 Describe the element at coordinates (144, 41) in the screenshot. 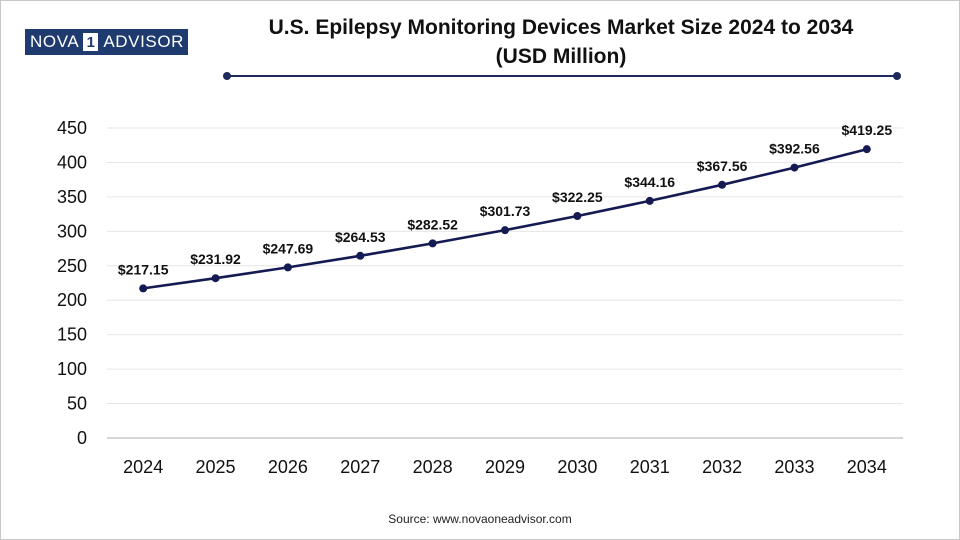

I see `logo-text-advisor: ADVISOR` at that location.